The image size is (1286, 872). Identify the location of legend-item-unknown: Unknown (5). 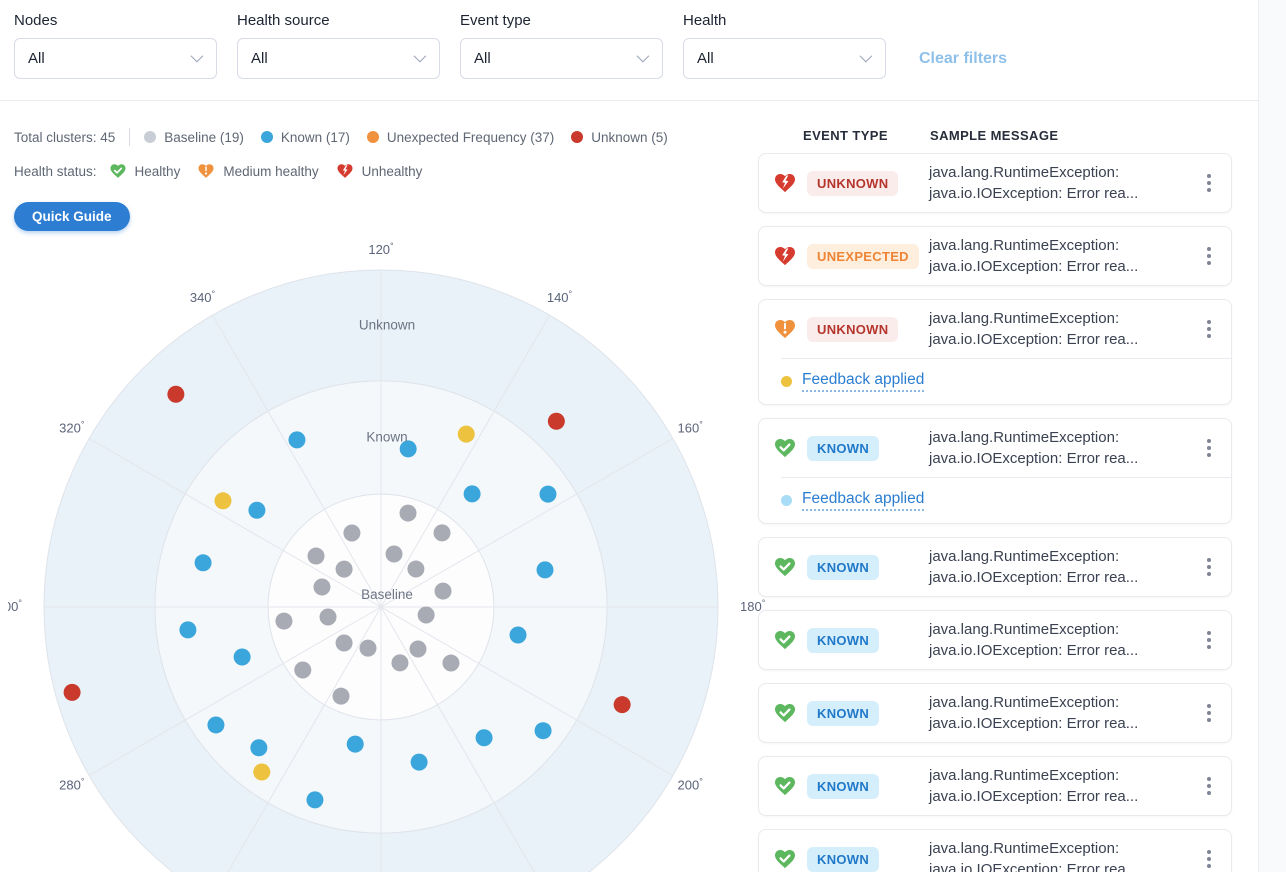
(619, 137).